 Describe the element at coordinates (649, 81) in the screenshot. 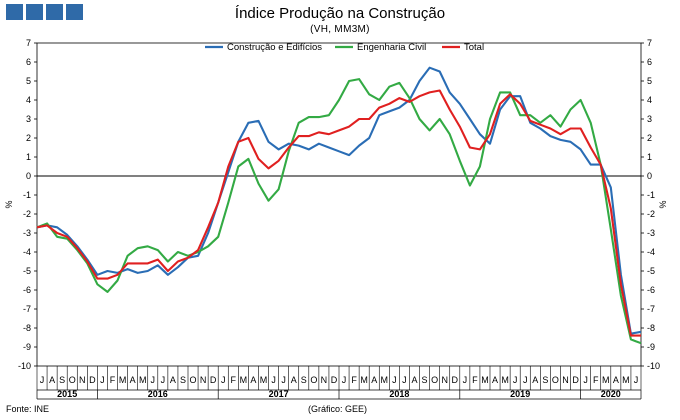

I see `y-tick-label-right: 5` at that location.